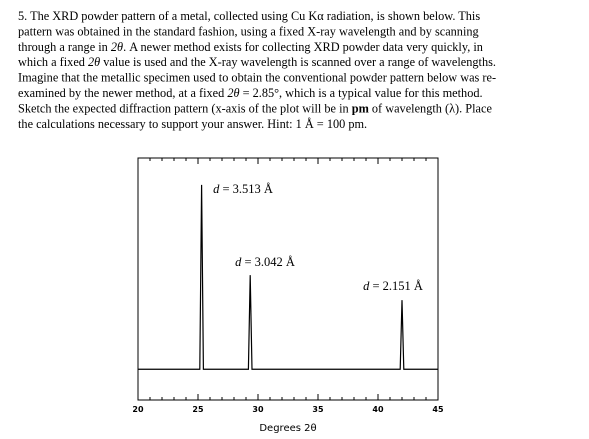 Image resolution: width=589 pixels, height=439 pixels. I want to click on x-tick-label: 30, so click(258, 409).